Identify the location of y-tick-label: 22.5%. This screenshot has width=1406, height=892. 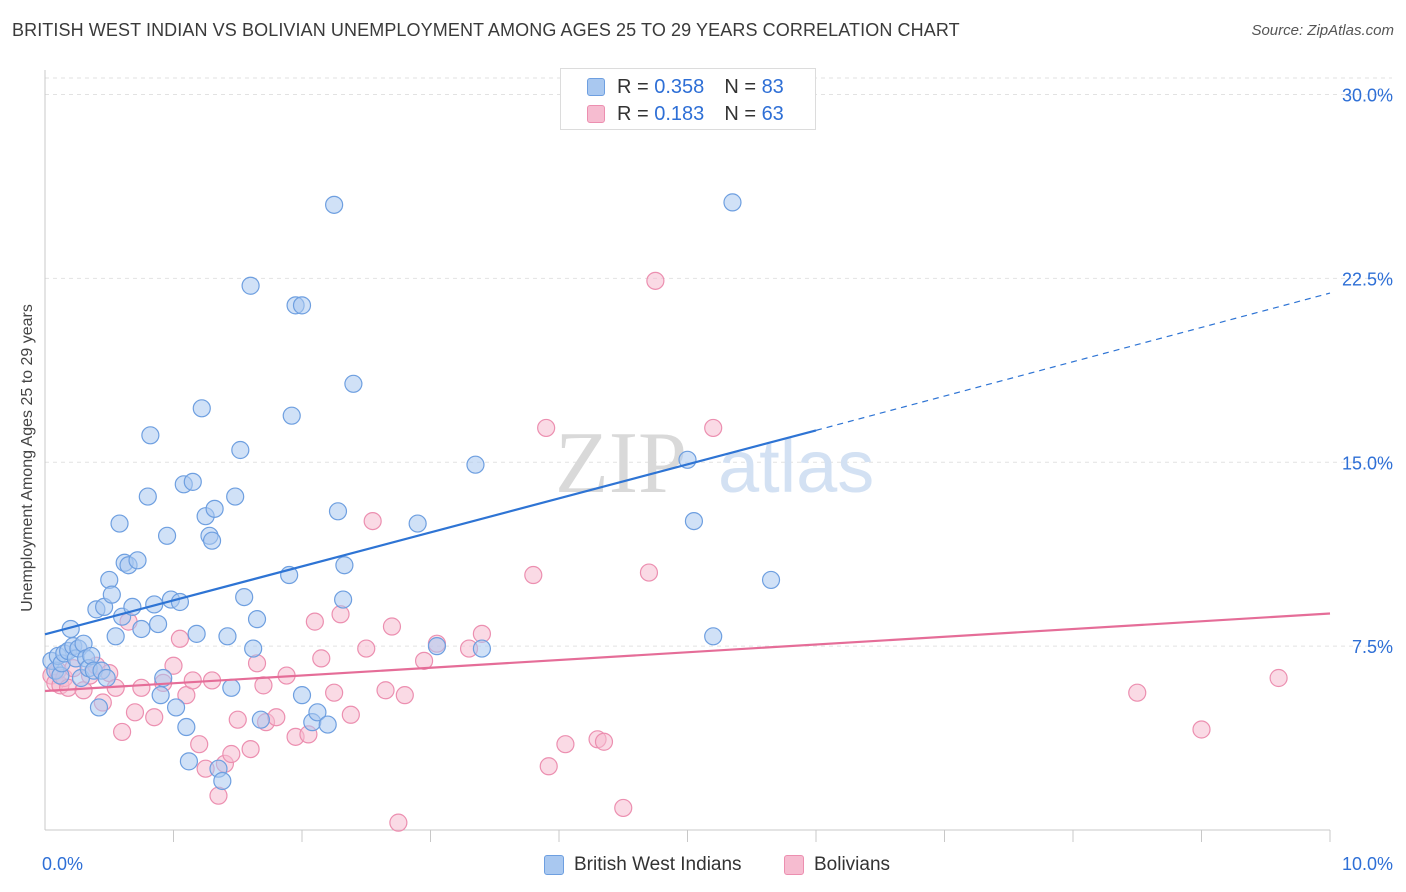
(1367, 279).